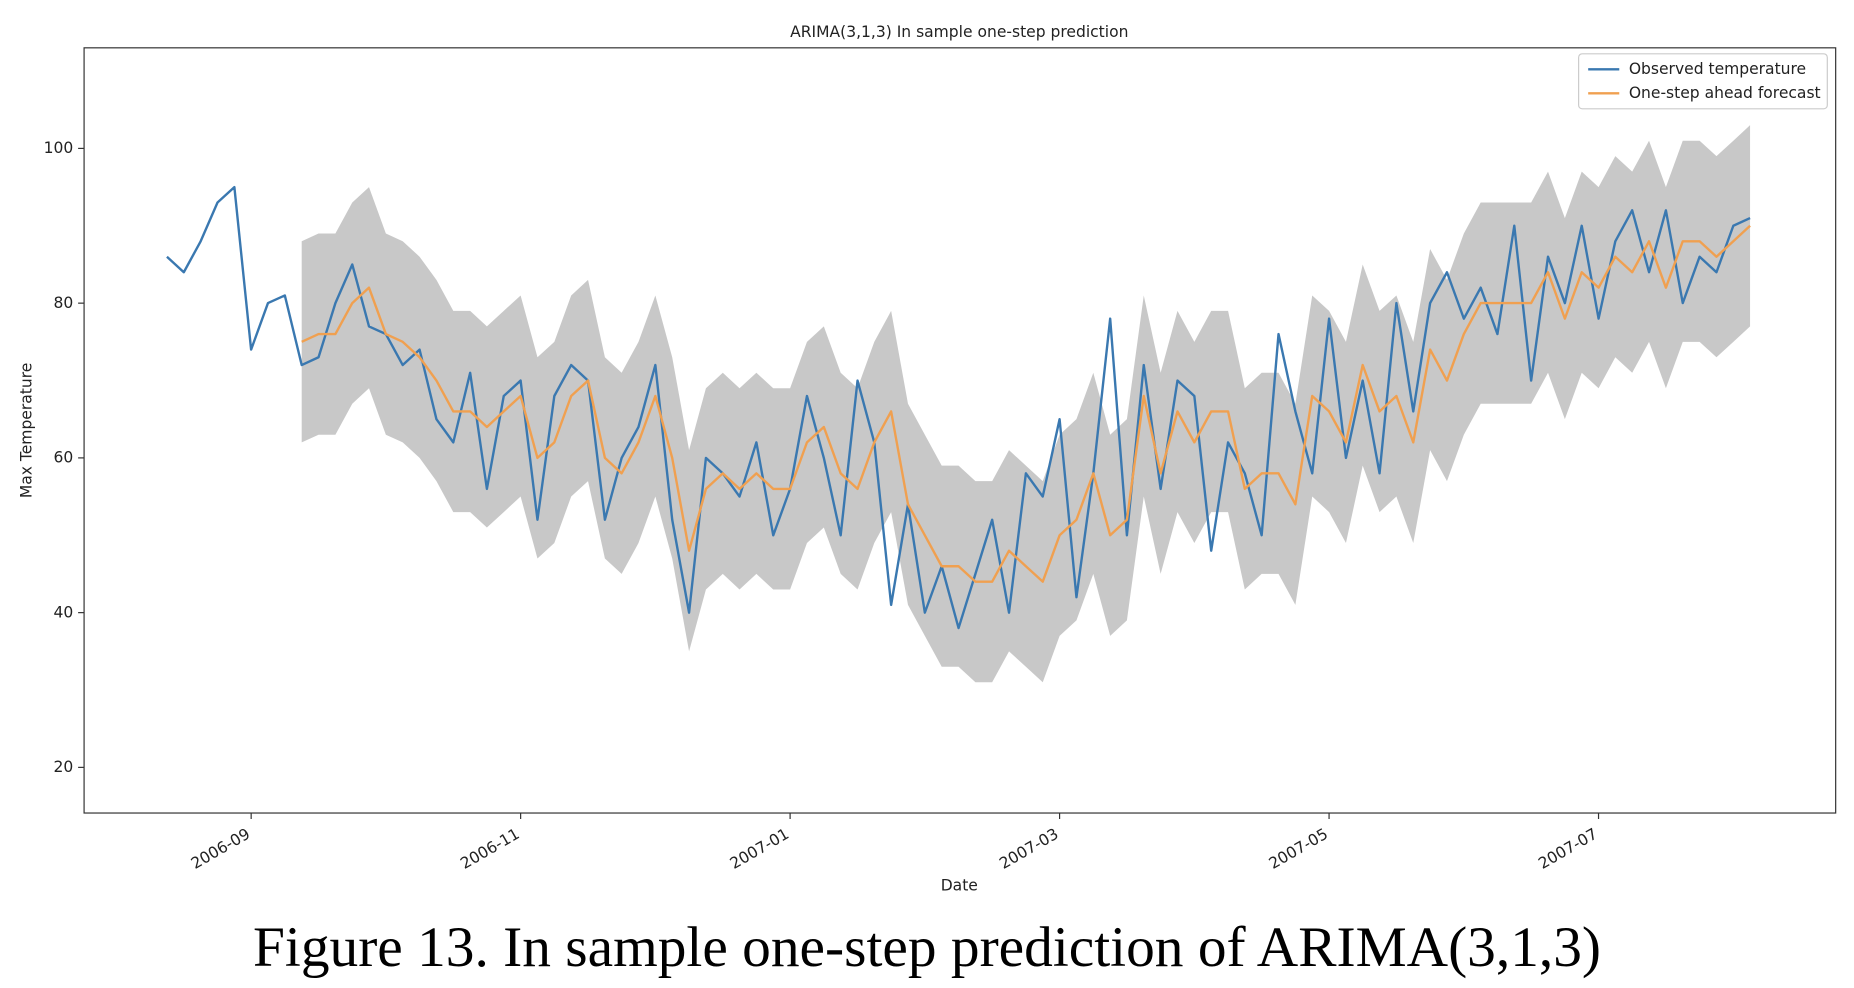 The height and width of the screenshot is (988, 1854). What do you see at coordinates (59, 148) in the screenshot?
I see `y-tick-label: 100` at bounding box center [59, 148].